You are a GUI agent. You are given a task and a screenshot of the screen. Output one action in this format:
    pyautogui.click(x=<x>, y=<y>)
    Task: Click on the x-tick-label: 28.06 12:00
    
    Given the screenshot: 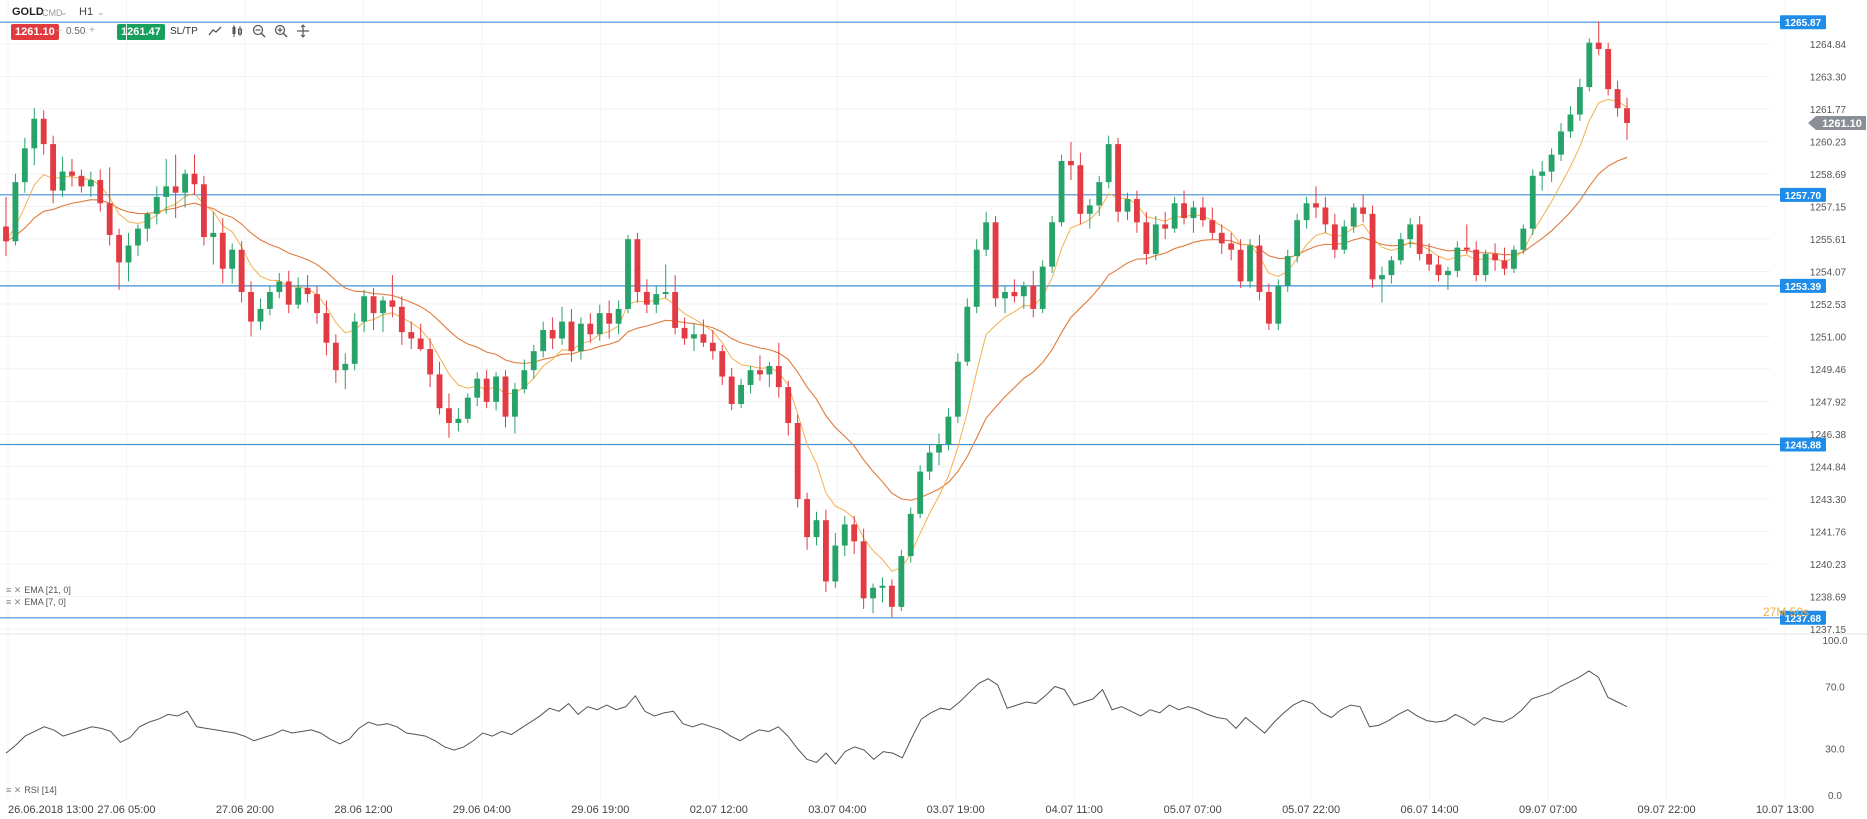 What is the action you would take?
    pyautogui.click(x=363, y=810)
    